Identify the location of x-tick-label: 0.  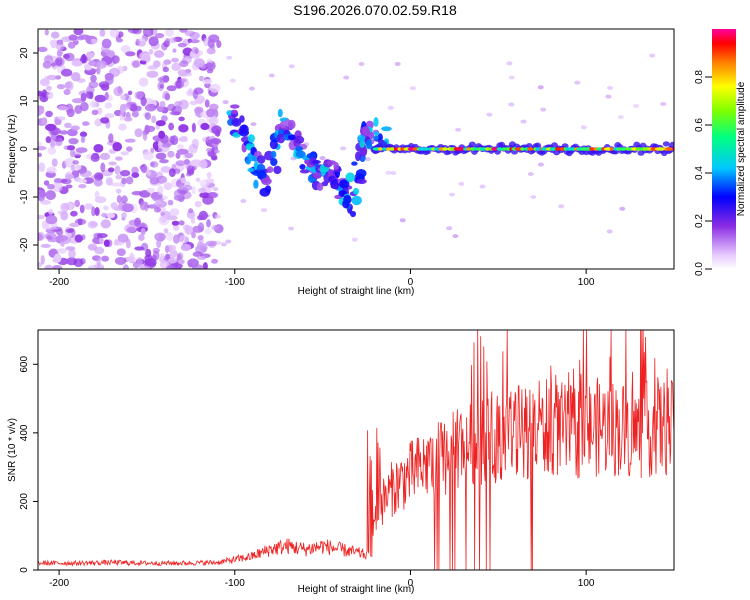
(411, 583).